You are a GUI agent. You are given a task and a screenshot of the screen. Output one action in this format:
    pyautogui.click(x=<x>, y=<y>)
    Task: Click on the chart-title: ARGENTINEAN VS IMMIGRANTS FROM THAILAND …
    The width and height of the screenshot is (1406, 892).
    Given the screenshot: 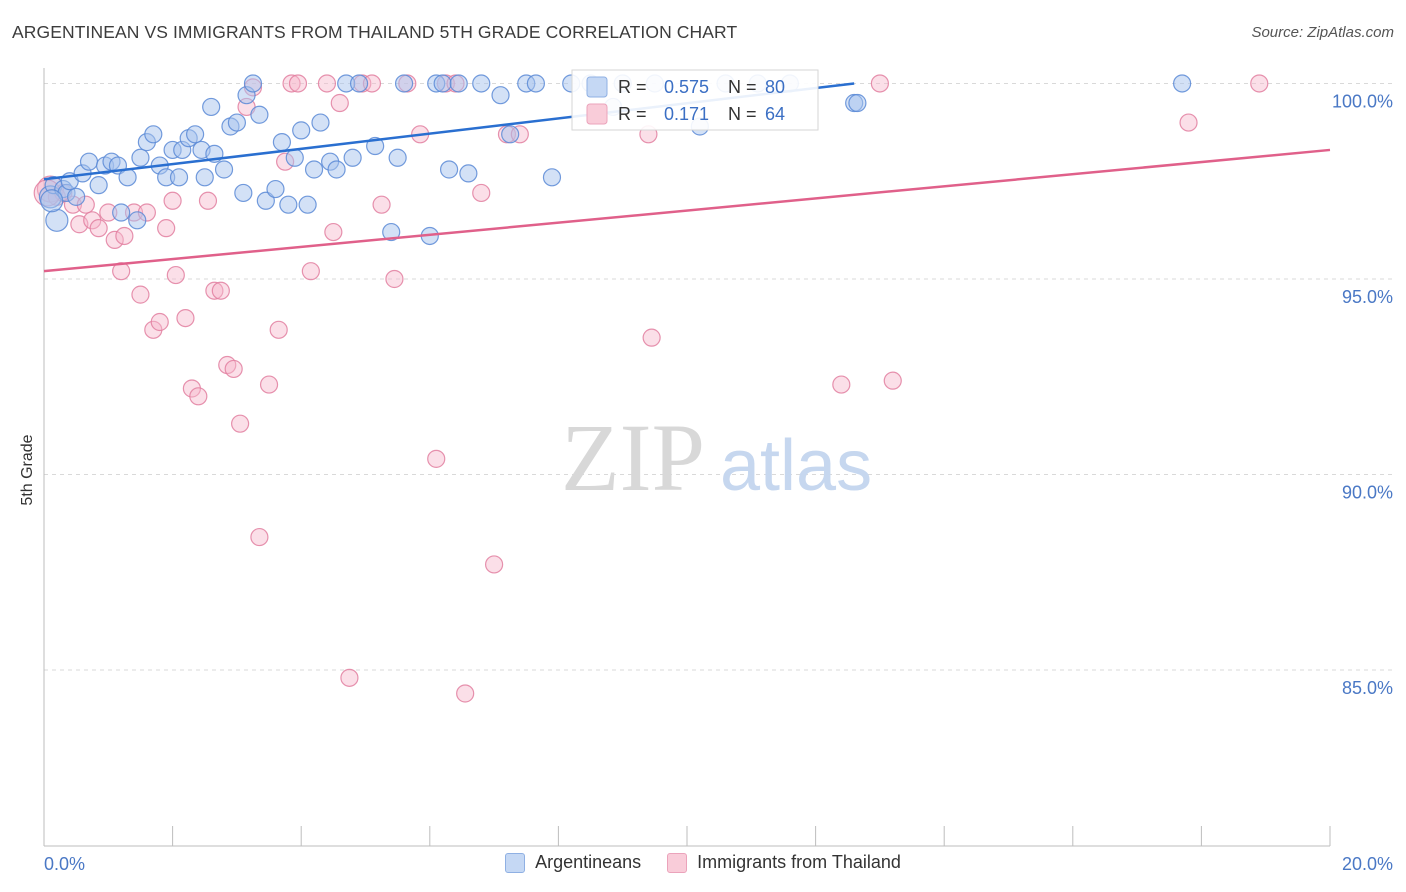 What is the action you would take?
    pyautogui.click(x=375, y=32)
    